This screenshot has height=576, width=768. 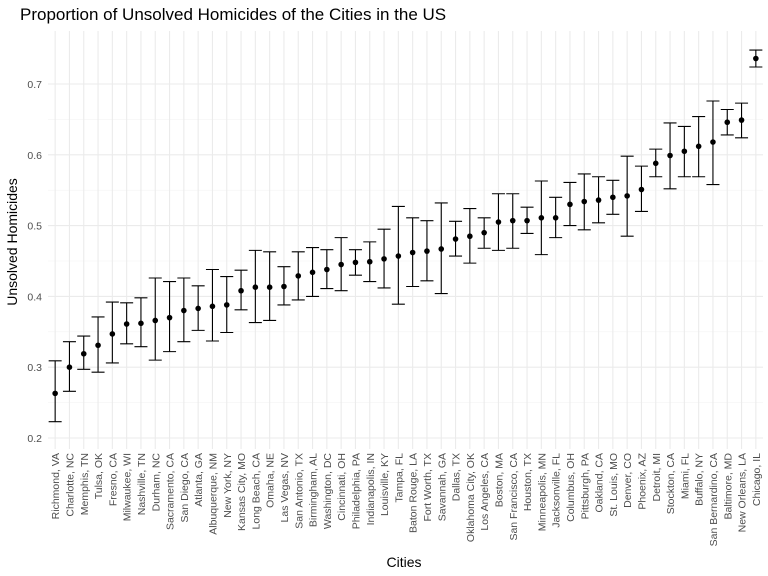 What do you see at coordinates (399, 478) in the screenshot?
I see `x-tick-label: Tampa, FL` at bounding box center [399, 478].